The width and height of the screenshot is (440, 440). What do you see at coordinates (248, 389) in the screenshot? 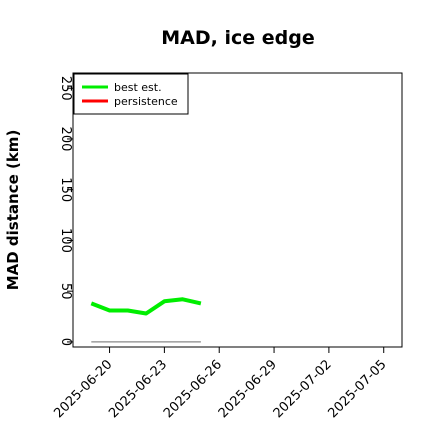
I see `x-tick-label-2025-06-29: 2025-06-29` at bounding box center [248, 389].